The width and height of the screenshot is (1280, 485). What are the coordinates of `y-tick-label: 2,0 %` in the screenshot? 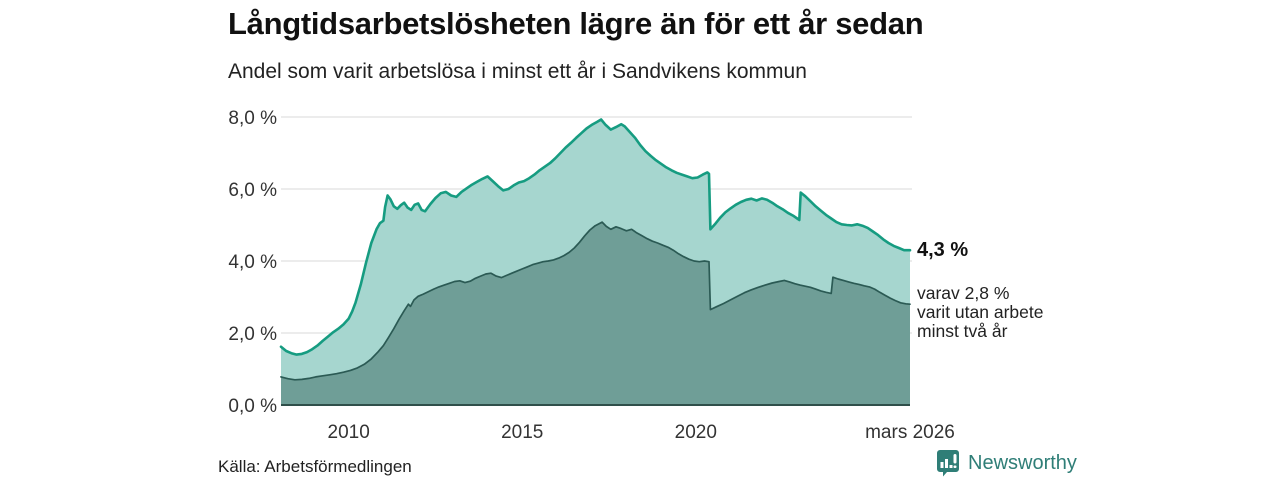 It's located at (252, 334).